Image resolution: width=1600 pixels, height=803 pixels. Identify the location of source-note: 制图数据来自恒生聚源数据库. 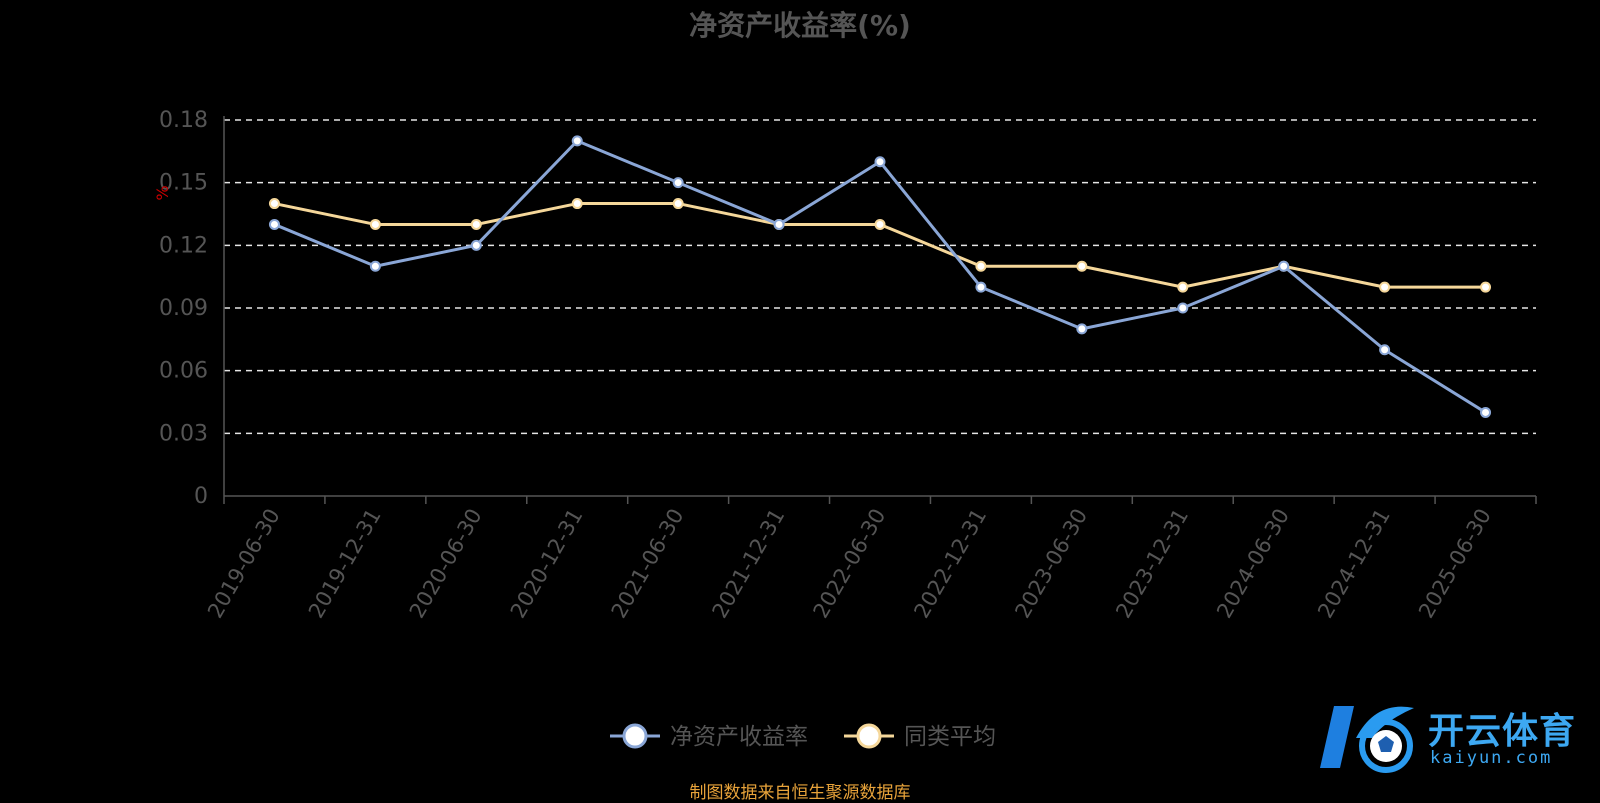
(800, 793).